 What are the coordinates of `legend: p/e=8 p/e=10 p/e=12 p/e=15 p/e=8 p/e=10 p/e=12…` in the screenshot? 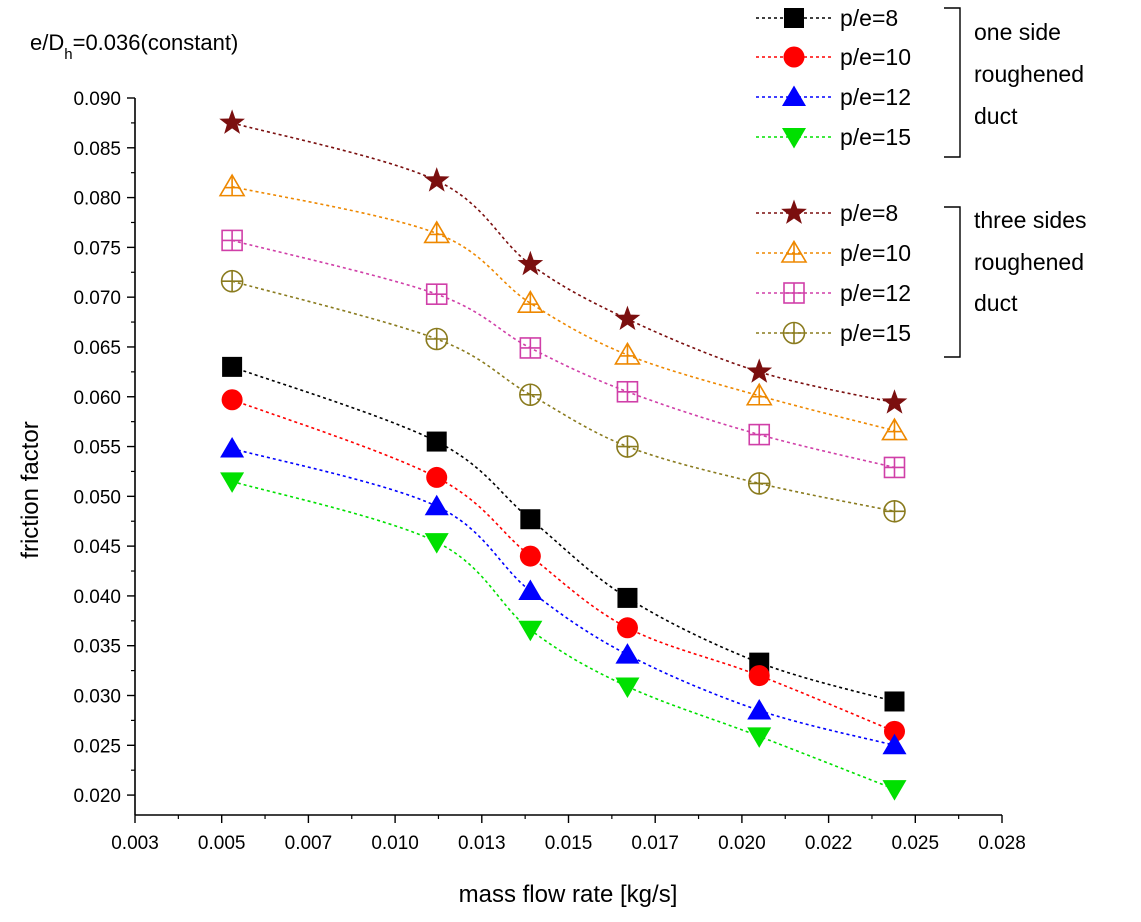 It's located at (921, 181).